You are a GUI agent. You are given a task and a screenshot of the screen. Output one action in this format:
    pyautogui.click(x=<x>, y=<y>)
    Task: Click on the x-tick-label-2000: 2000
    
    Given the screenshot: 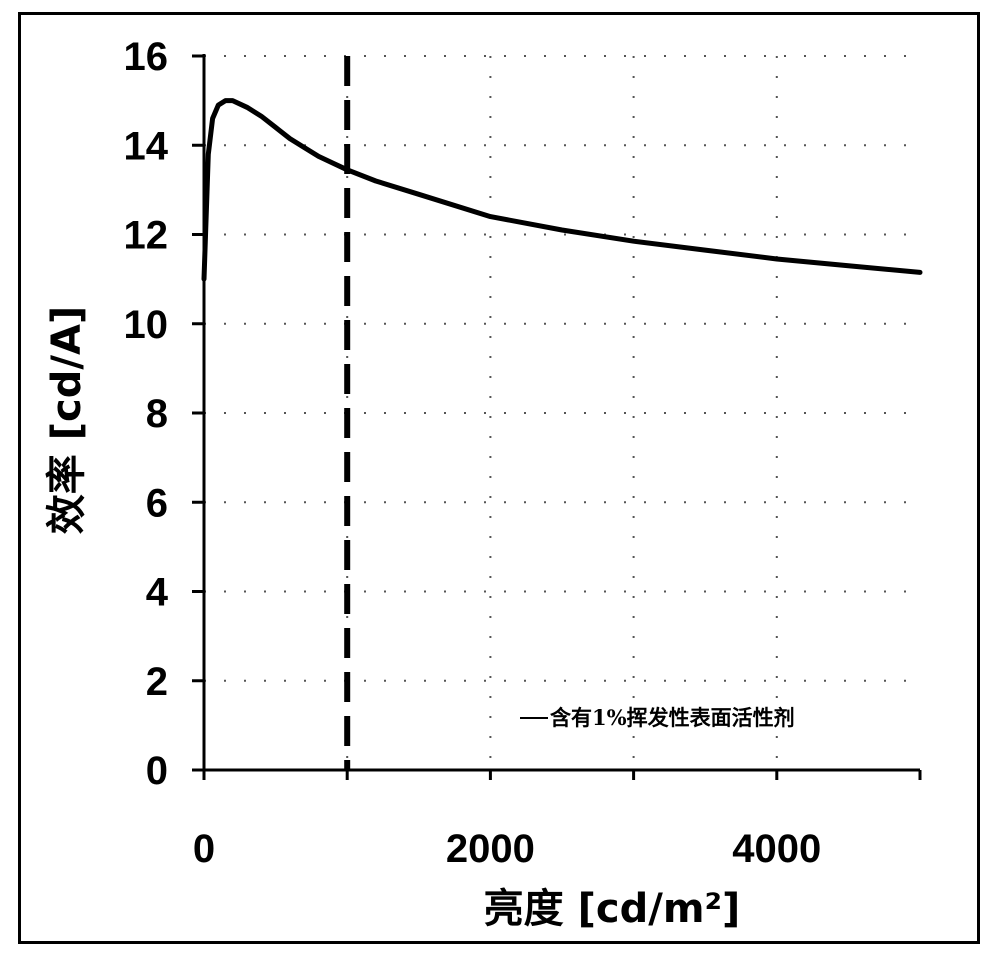 What is the action you would take?
    pyautogui.click(x=490, y=849)
    